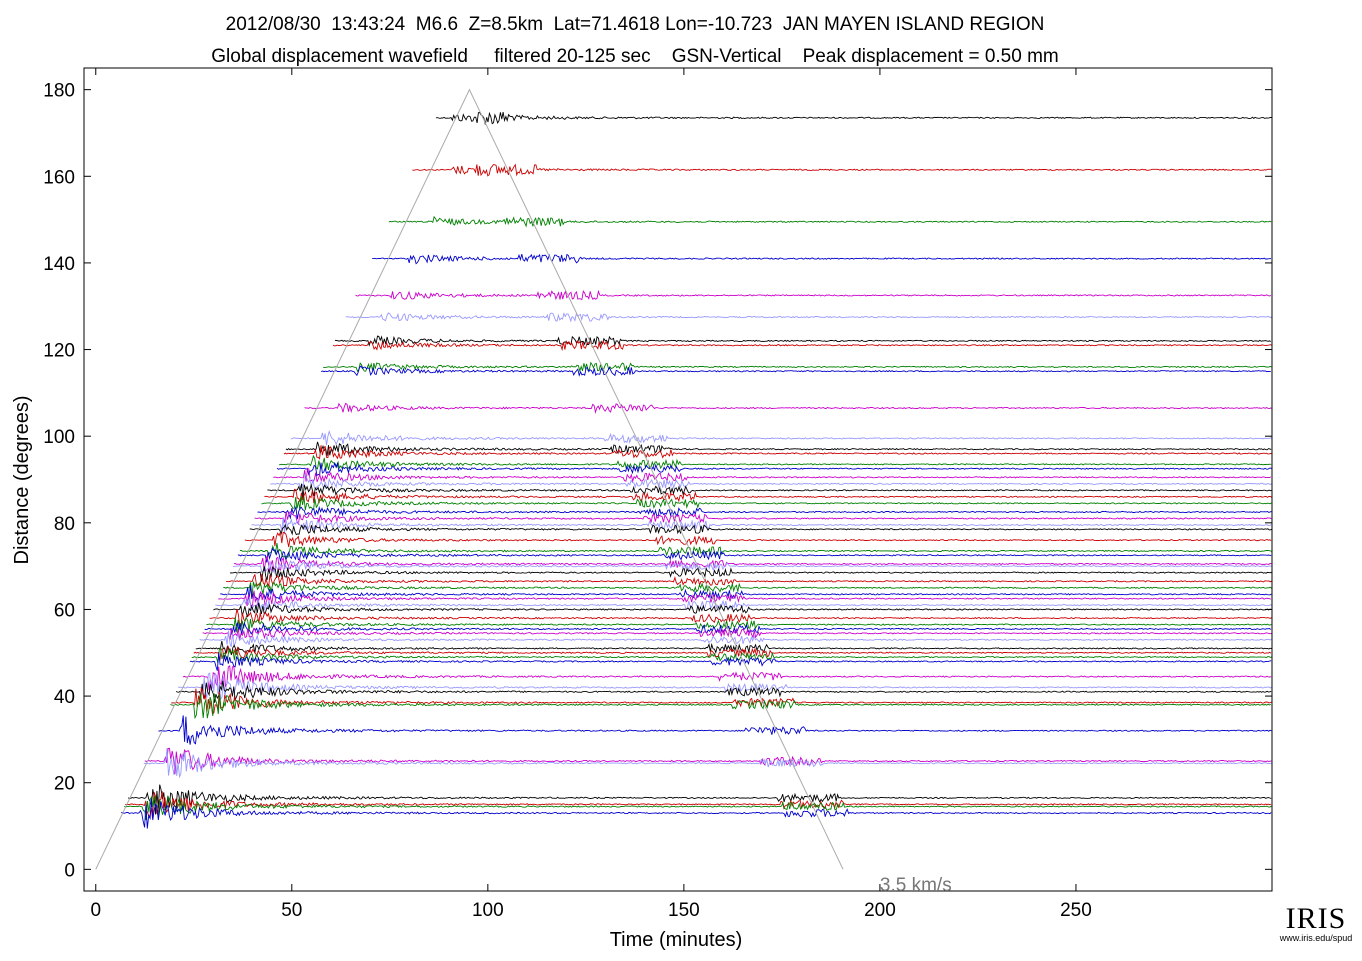 This screenshot has height=961, width=1362. What do you see at coordinates (1316, 938) in the screenshot?
I see `iris-url: www.iris.edu/spud` at bounding box center [1316, 938].